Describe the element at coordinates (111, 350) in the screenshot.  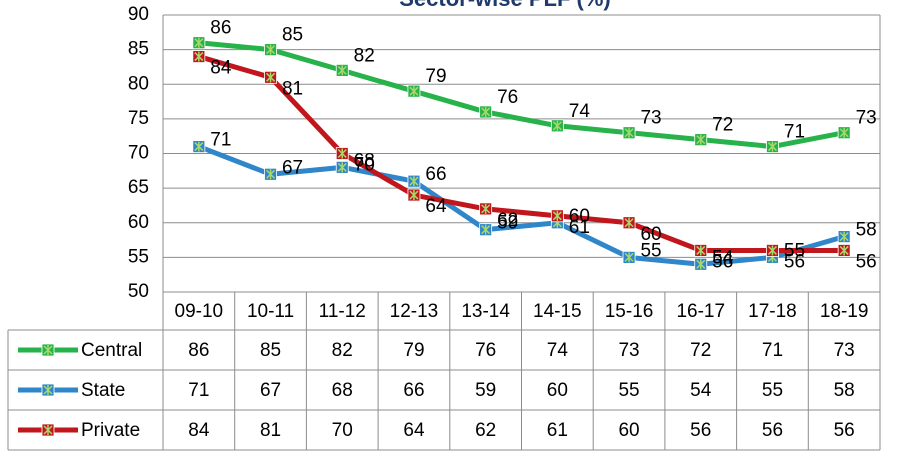
I see `legend-label: Central` at that location.